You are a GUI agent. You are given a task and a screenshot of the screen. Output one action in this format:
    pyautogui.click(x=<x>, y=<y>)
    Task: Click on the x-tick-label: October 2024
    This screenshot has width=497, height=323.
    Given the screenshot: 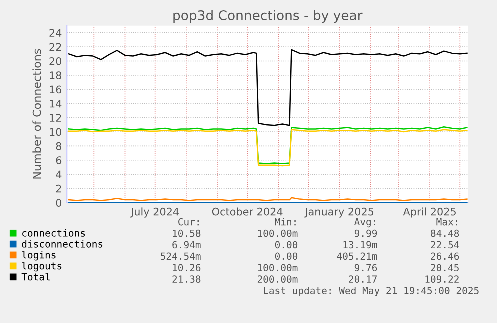 What is the action you would take?
    pyautogui.click(x=247, y=212)
    